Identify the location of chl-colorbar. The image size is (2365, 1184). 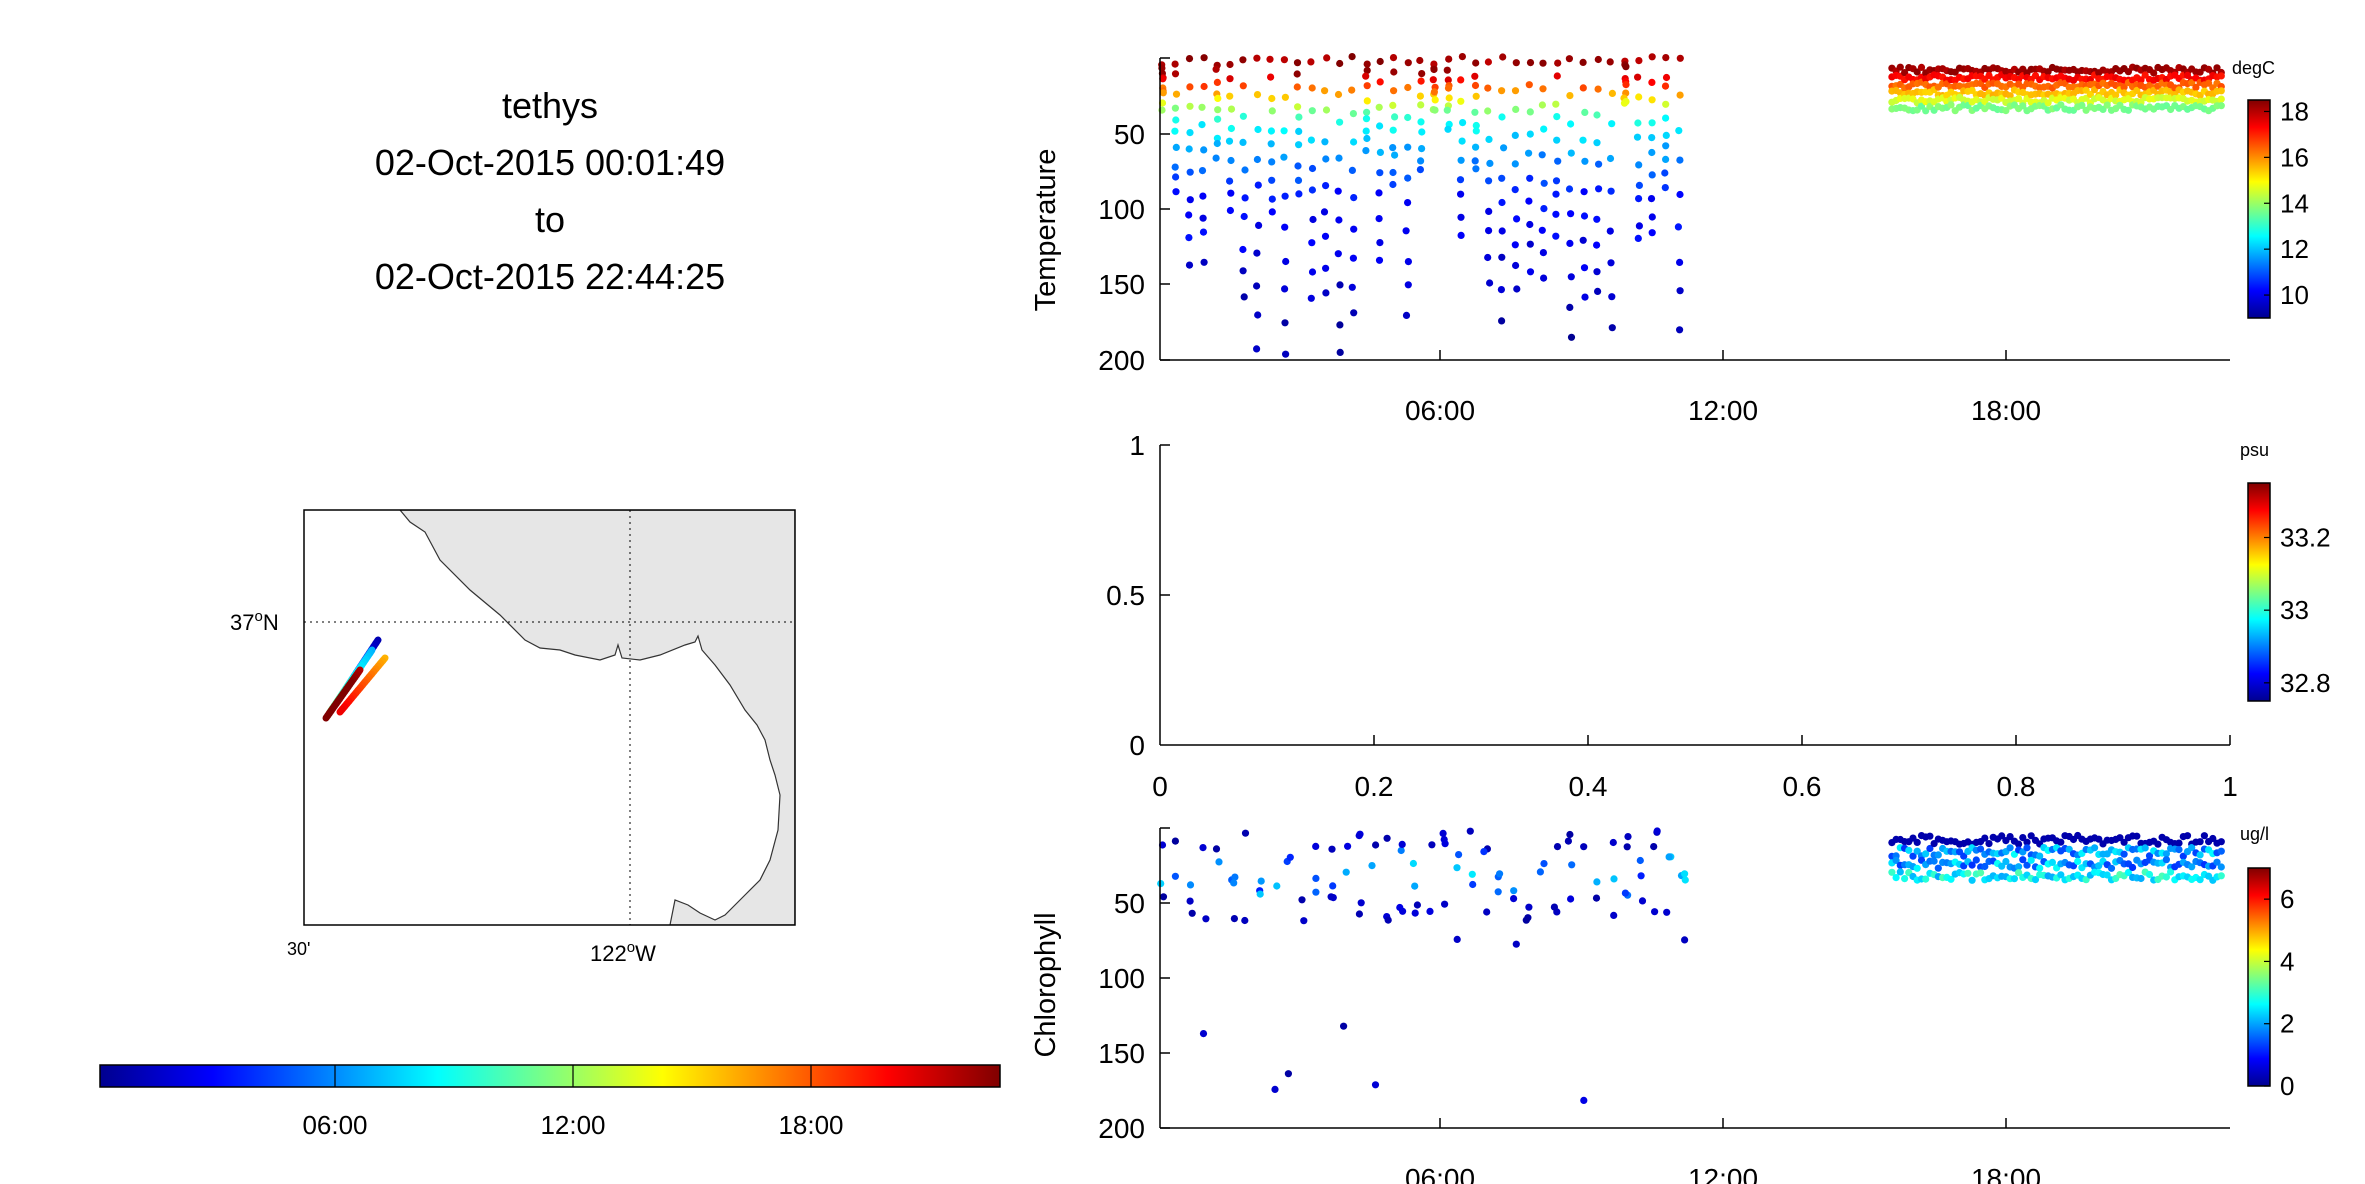
(2259, 977).